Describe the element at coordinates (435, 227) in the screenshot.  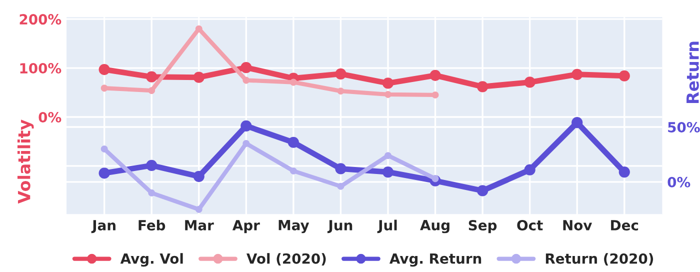
I see `x-tick-label: Aug` at that location.